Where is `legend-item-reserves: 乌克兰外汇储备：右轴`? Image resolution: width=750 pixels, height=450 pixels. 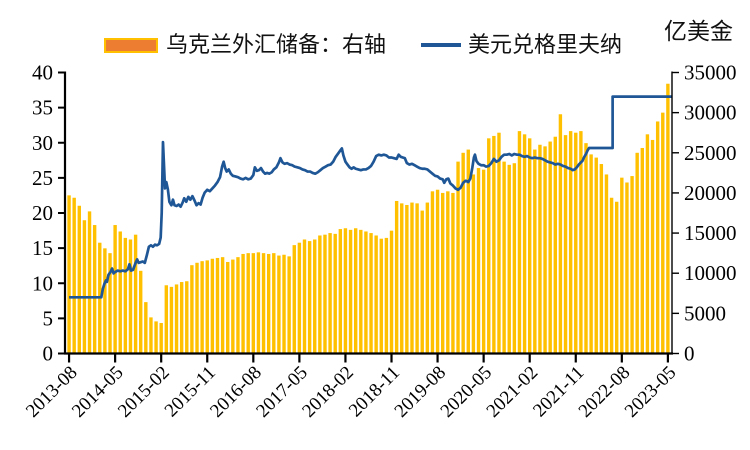 legend-item-reserves: 乌克兰外汇储备：右轴 is located at coordinates (245, 45).